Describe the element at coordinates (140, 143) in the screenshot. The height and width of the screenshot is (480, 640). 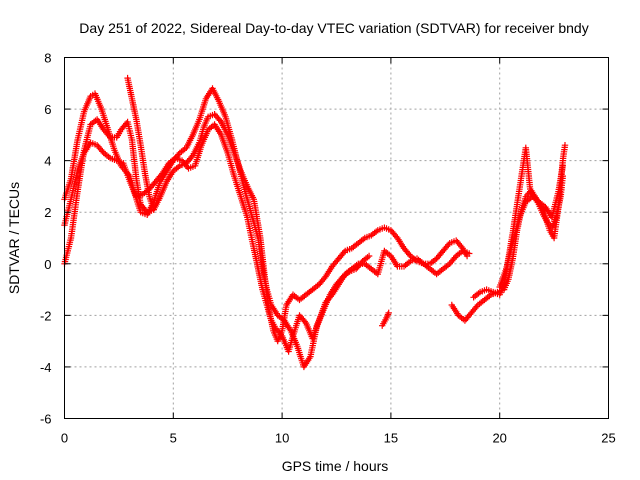
I see `series-track-d` at that location.